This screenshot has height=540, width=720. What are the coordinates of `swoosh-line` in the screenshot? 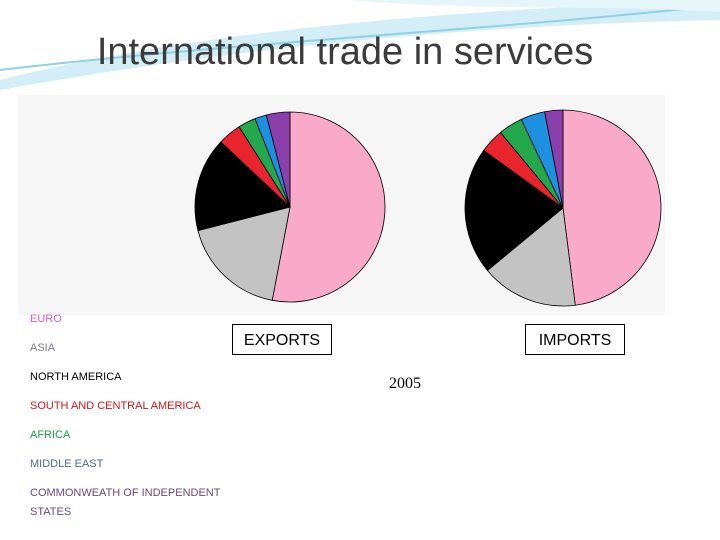 It's located at (360, 37).